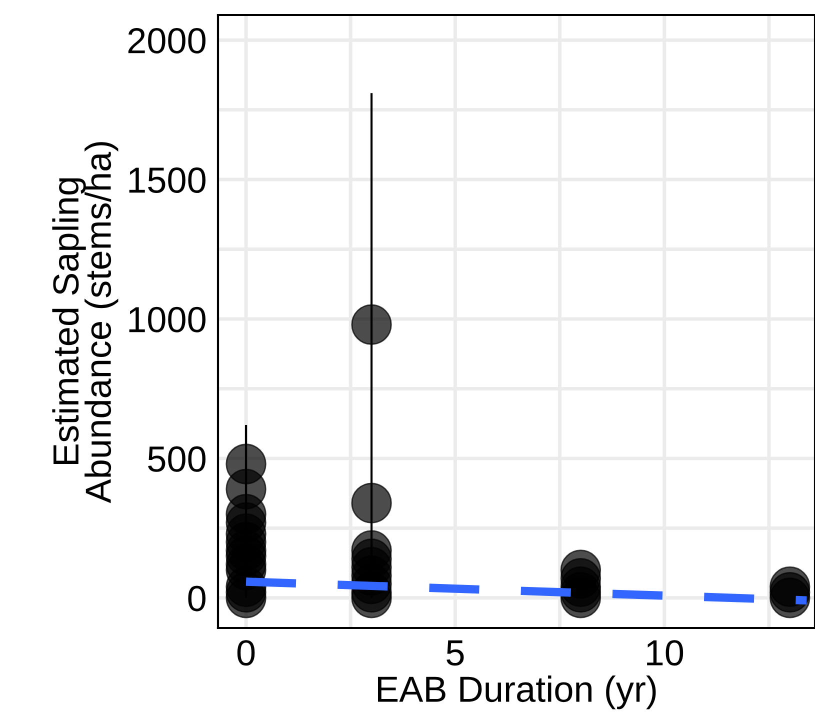 Image resolution: width=815 pixels, height=723 pixels. Describe the element at coordinates (455, 653) in the screenshot. I see `x-tick-label: 5` at that location.